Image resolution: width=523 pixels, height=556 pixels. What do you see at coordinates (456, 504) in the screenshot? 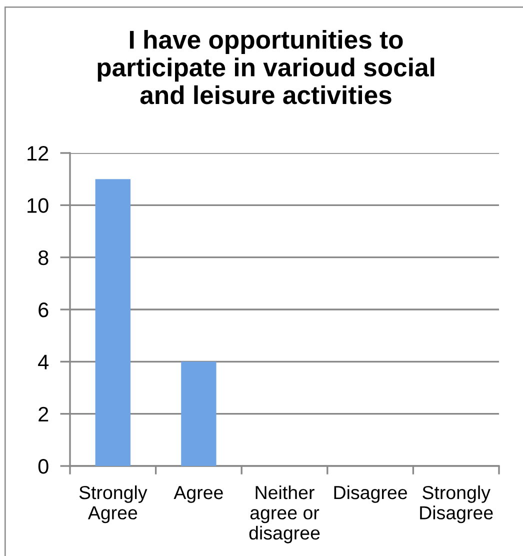
I see `x-tick-label: Strongly Disagree` at bounding box center [456, 504].